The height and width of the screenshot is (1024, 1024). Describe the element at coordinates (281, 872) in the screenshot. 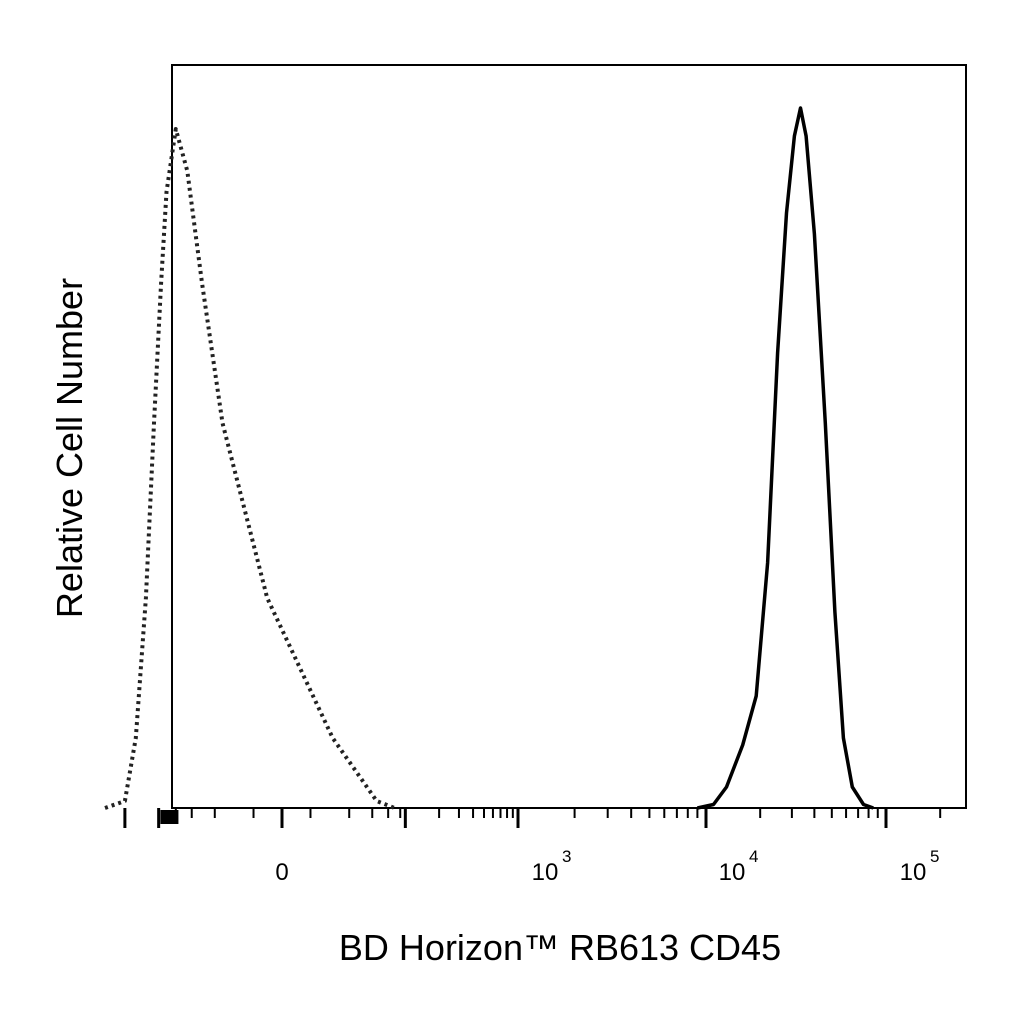

I see `x-tick-label: 0` at that location.